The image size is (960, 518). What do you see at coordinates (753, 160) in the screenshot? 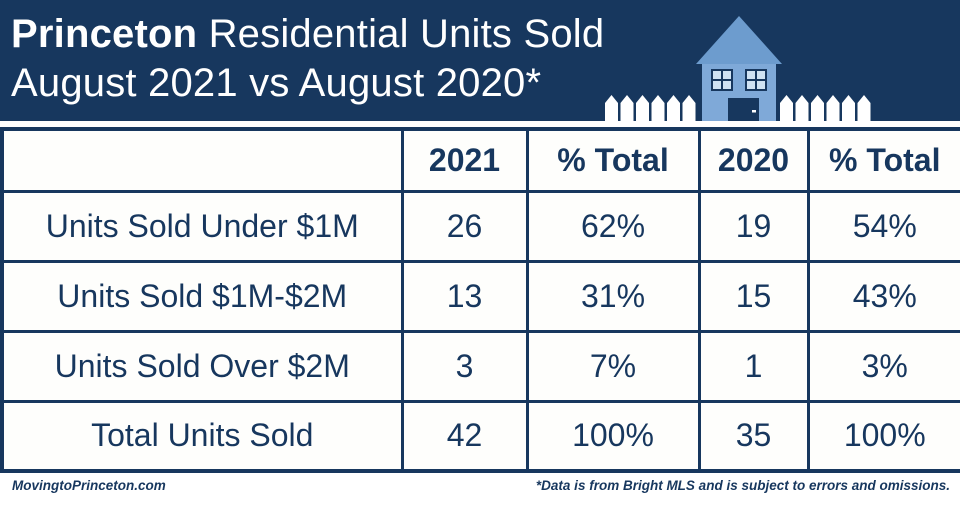
I see `header-cell-2020: 2020` at bounding box center [753, 160].